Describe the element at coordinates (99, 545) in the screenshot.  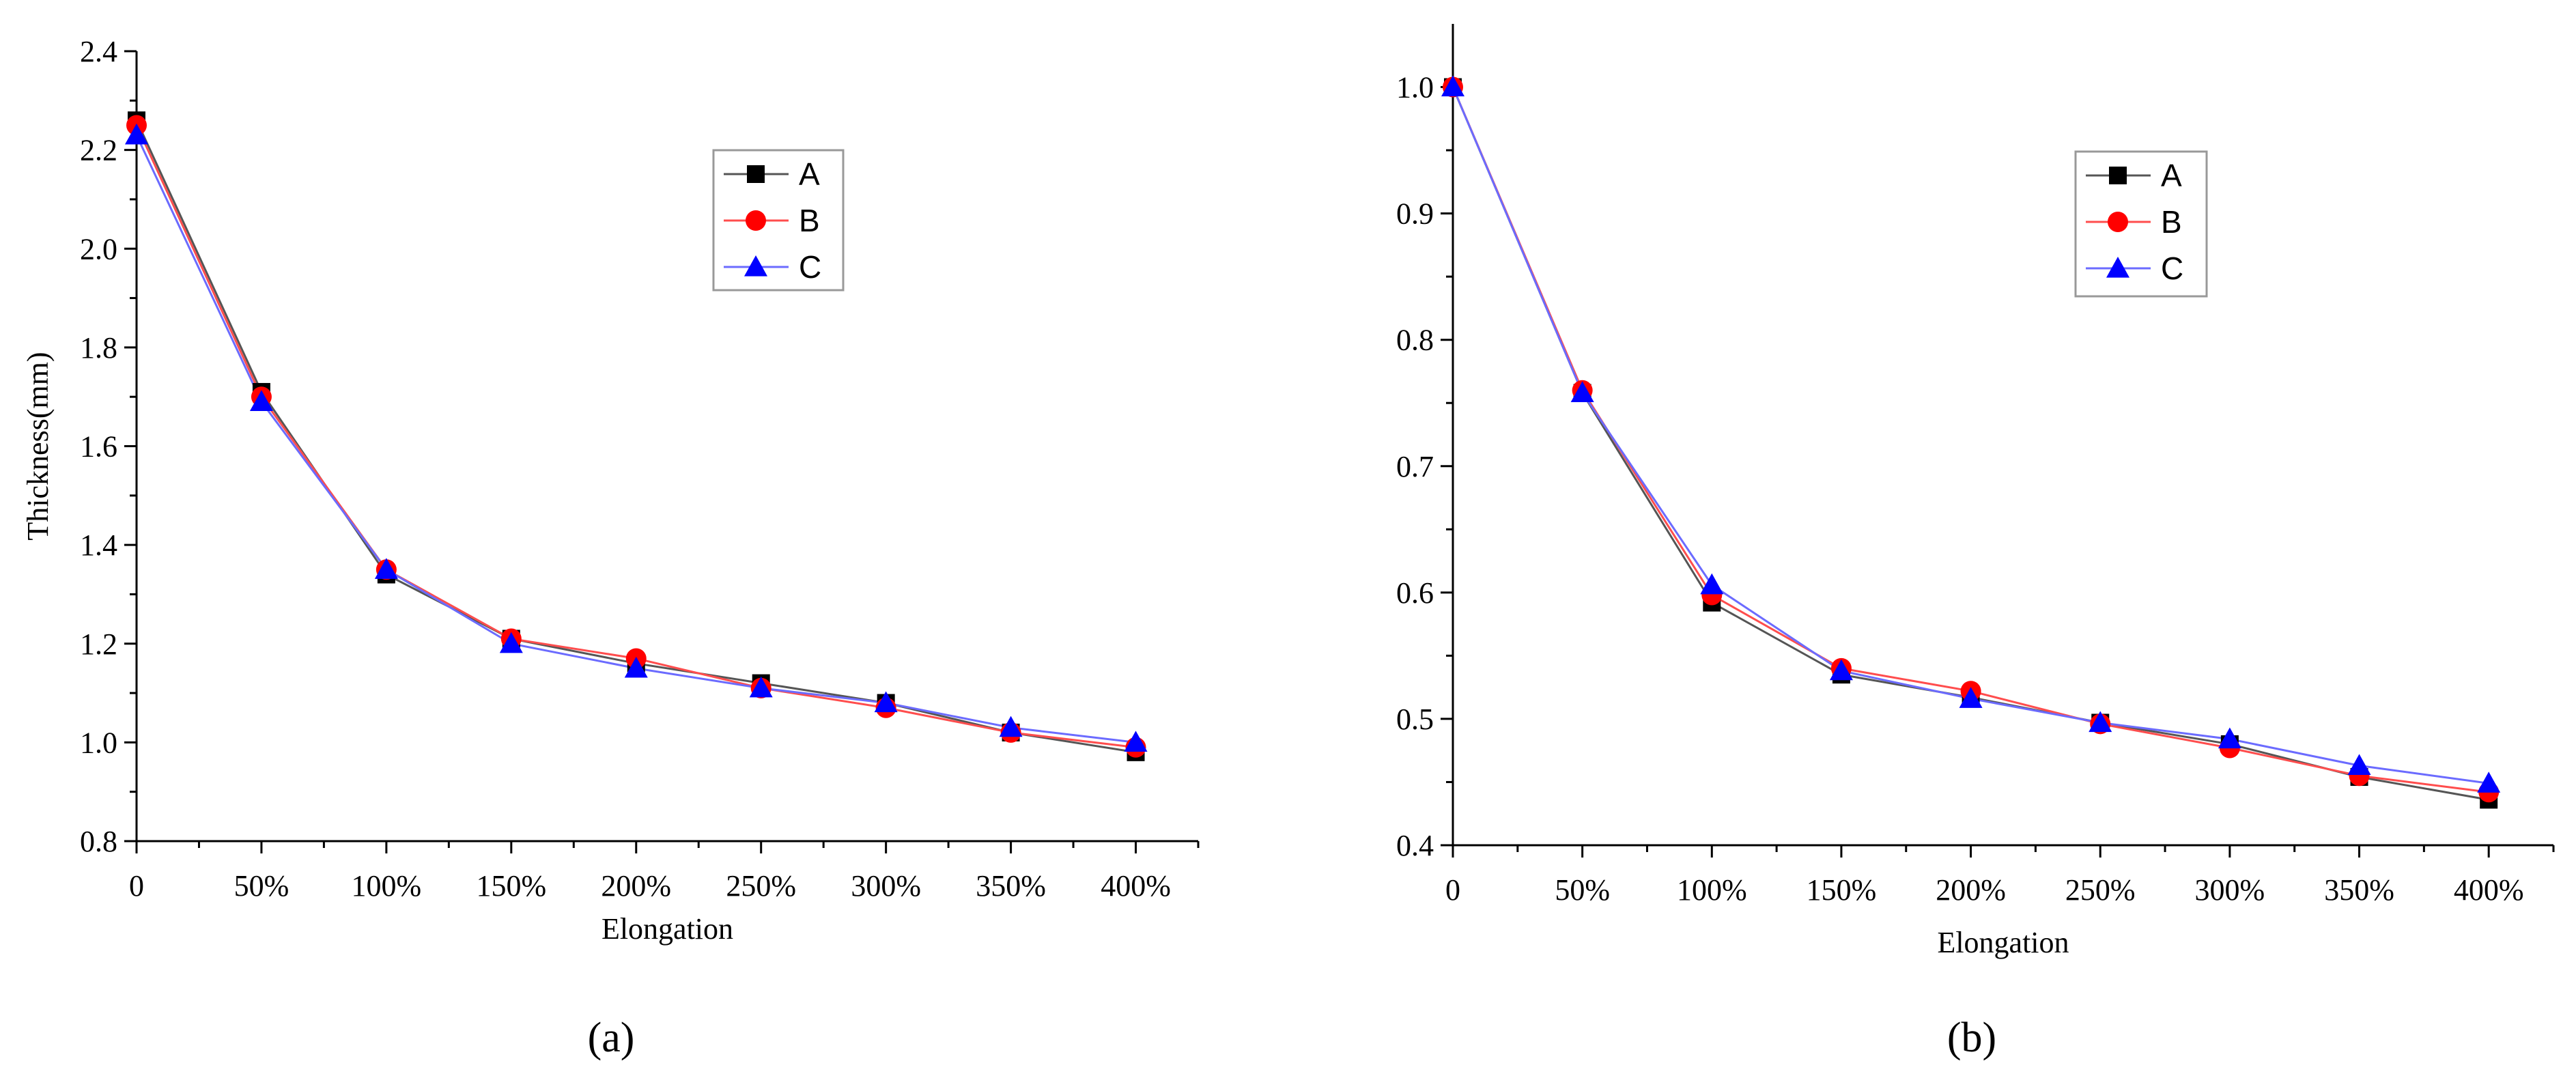
I see `y-tick-label: 1.4` at that location.